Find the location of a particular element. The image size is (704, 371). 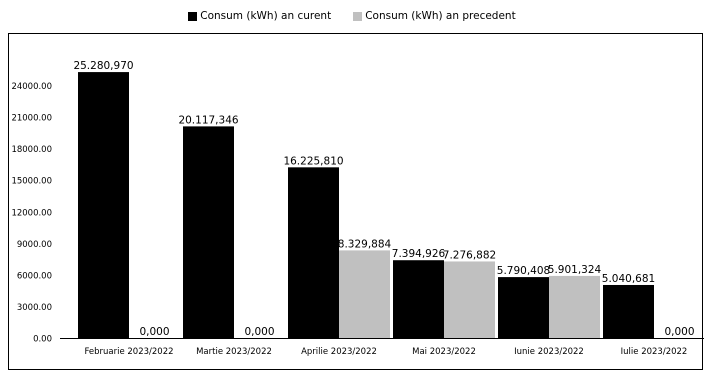

x-tick-label: Iunie 2023/2022 is located at coordinates (549, 352).